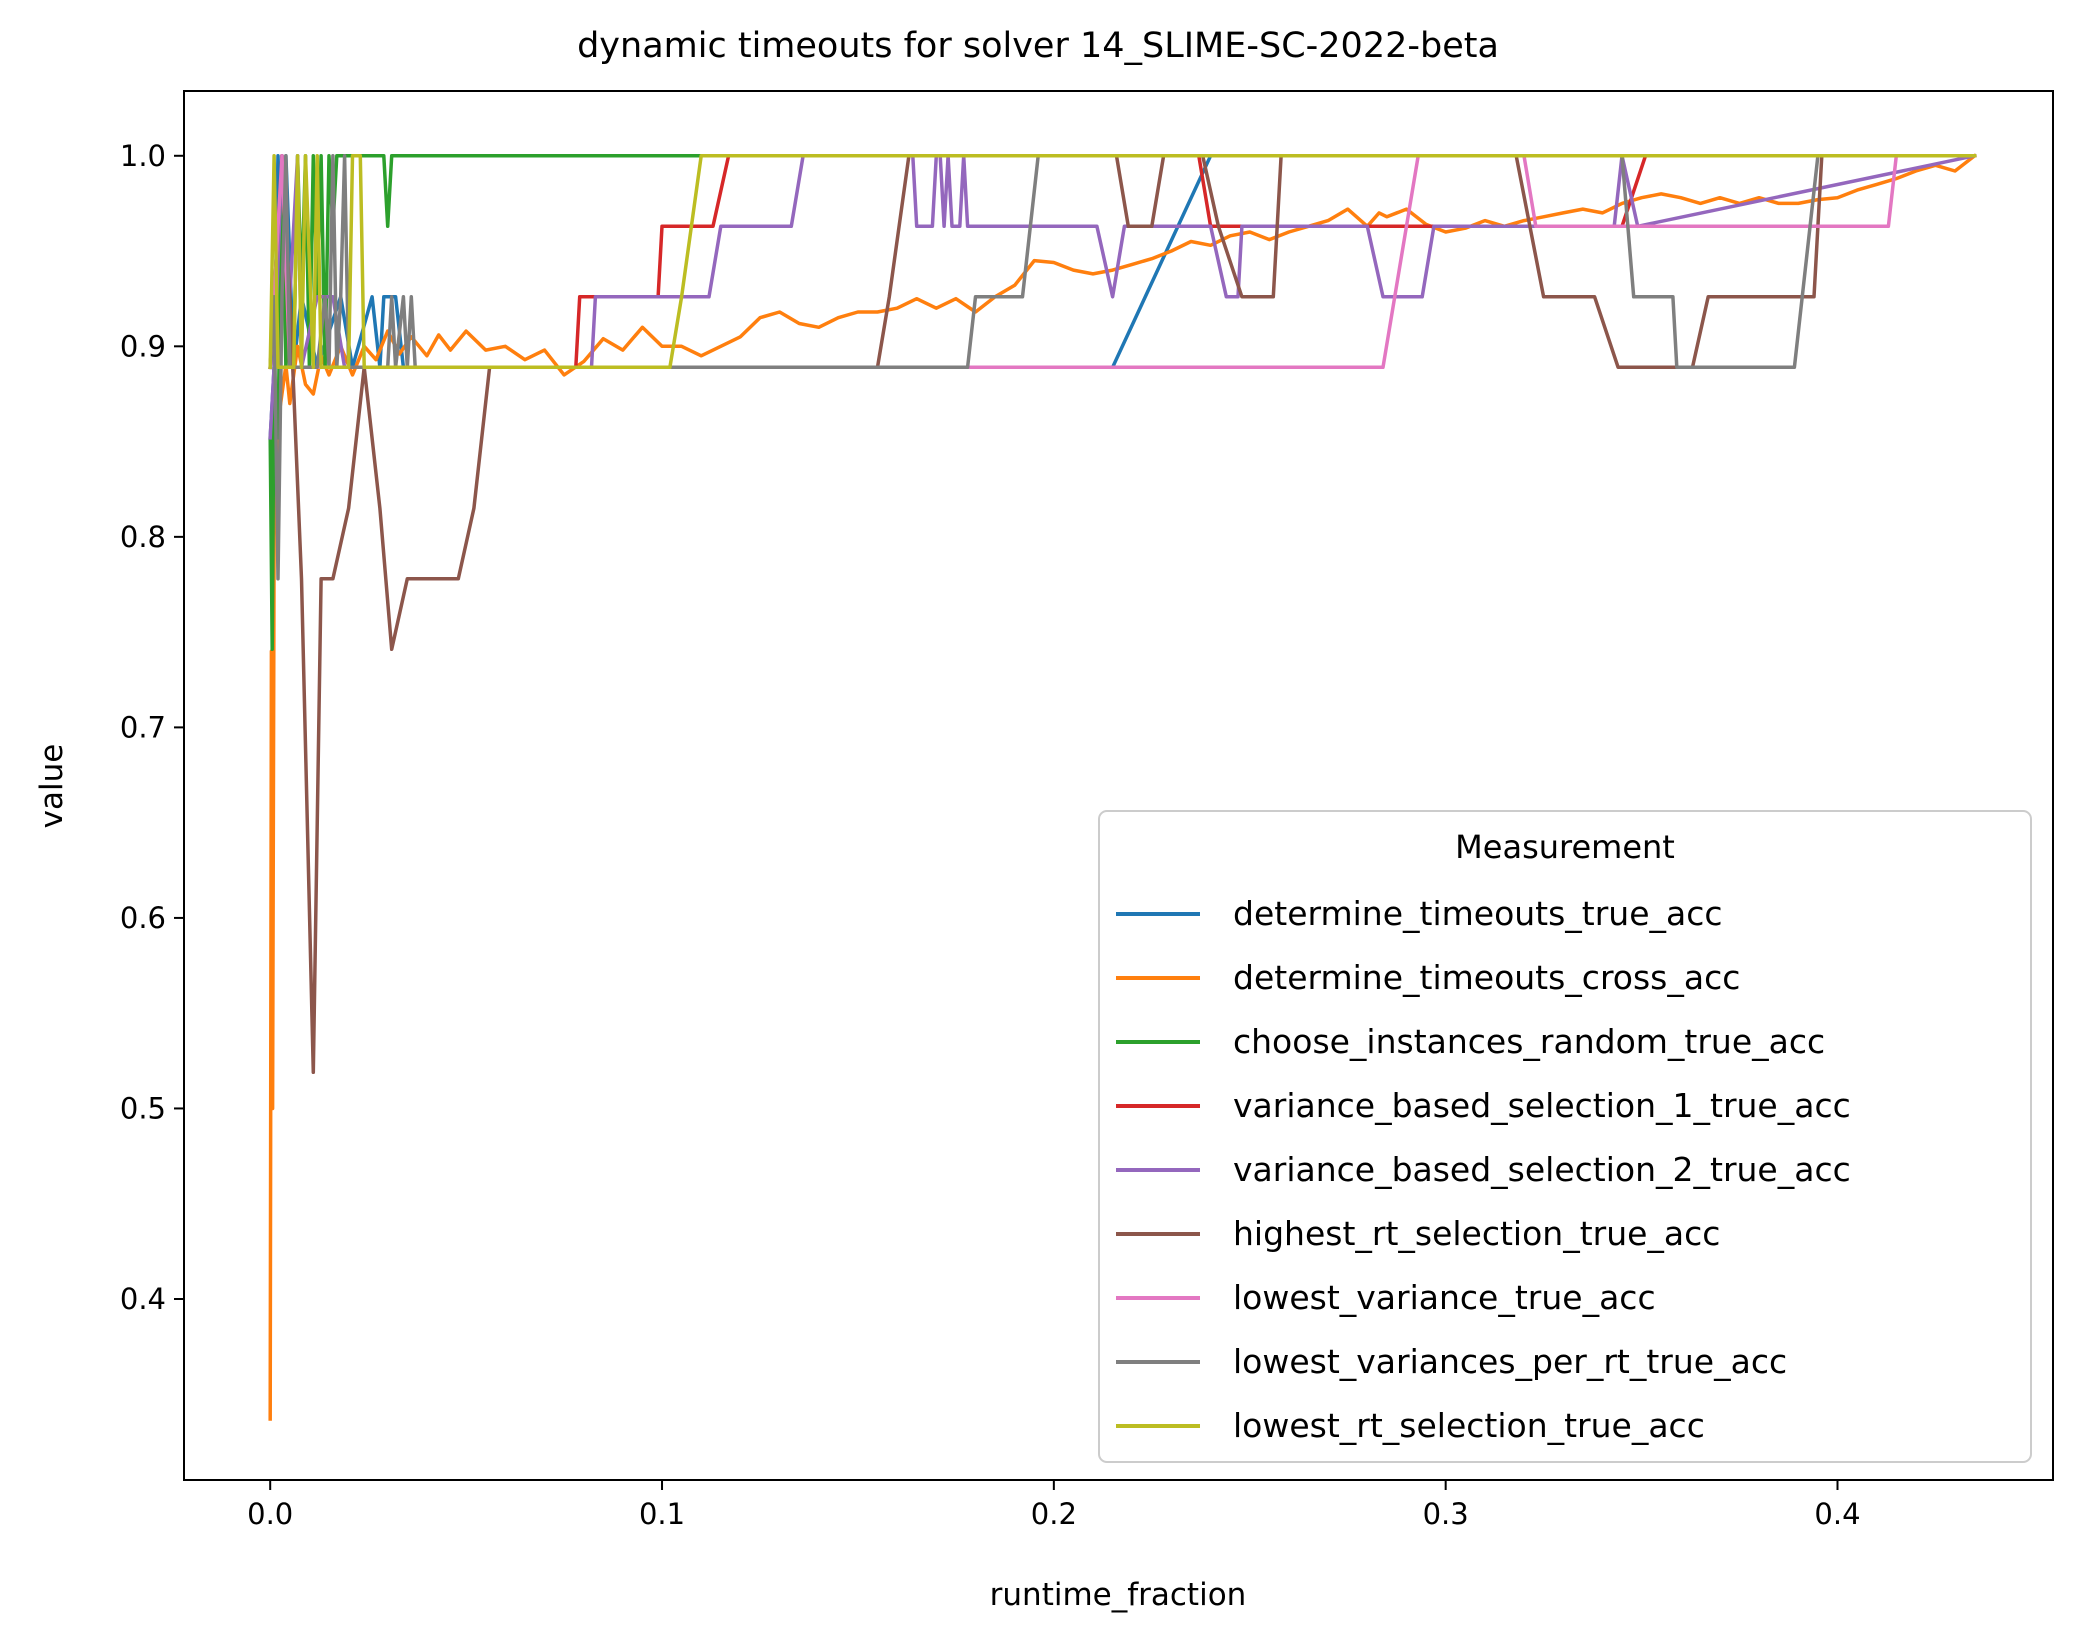  Describe the element at coordinates (1837, 1514) in the screenshot. I see `x-tick-label: 0.4` at that location.